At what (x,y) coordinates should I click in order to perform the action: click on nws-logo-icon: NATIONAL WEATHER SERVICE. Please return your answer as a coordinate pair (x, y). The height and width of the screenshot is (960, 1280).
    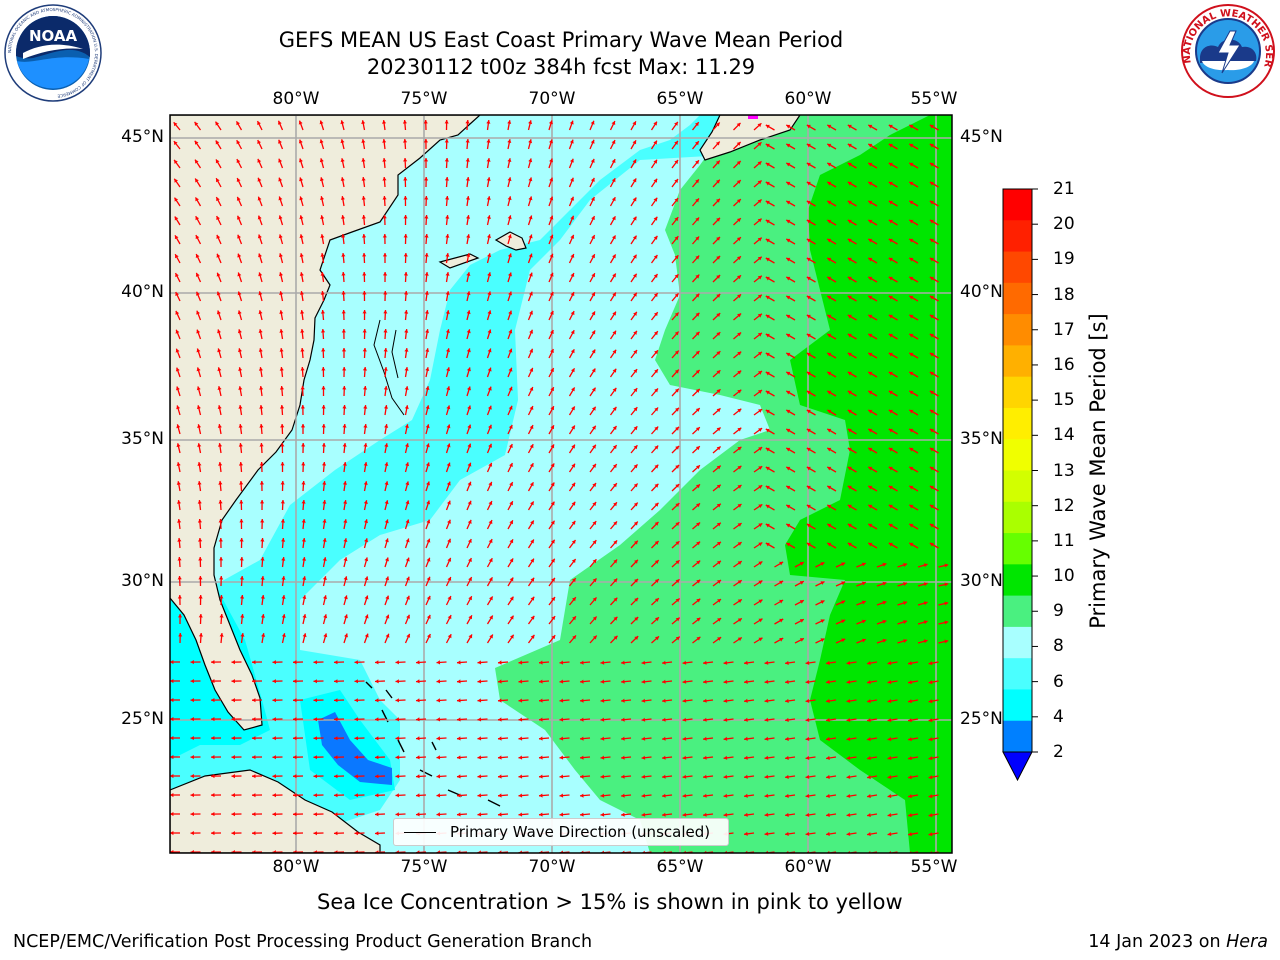
    Looking at the image, I should click on (1226, 50).